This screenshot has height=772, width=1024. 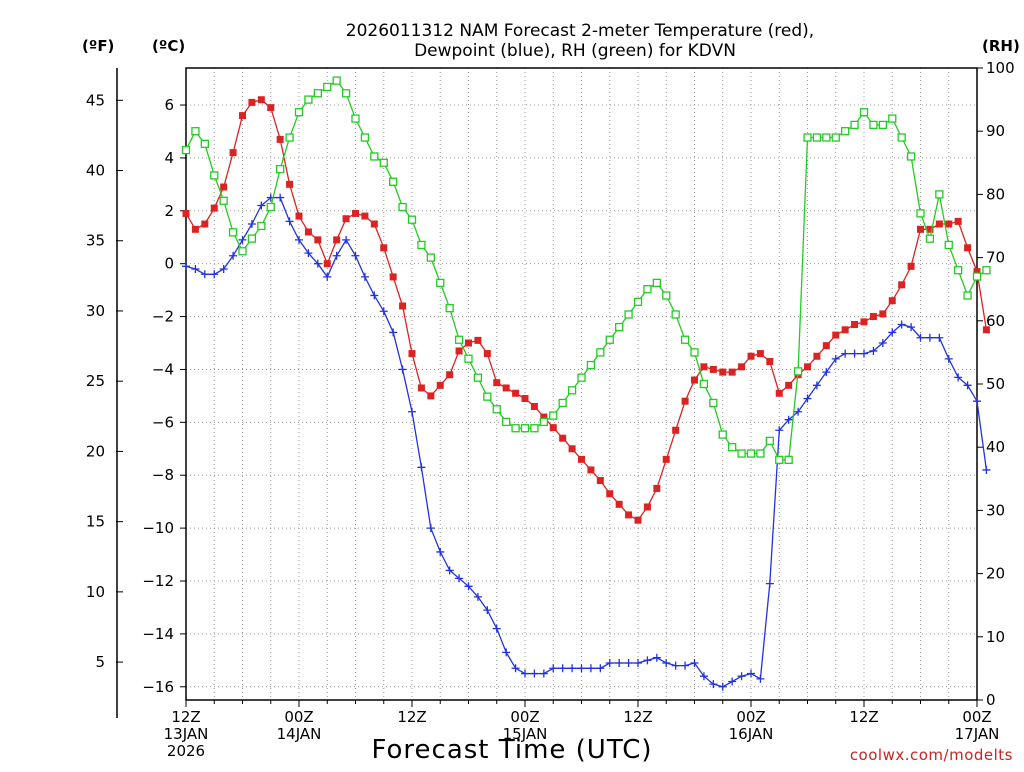 What do you see at coordinates (95, 451) in the screenshot?
I see `fahrenheit-tick-label: 20` at bounding box center [95, 451].